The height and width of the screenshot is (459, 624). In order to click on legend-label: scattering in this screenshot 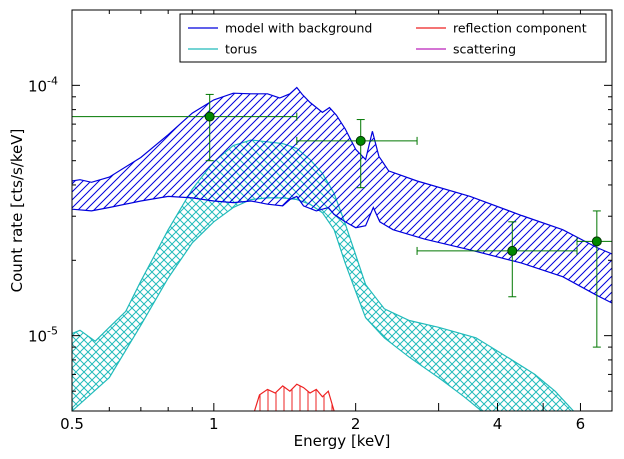, I will do `click(484, 49)`.